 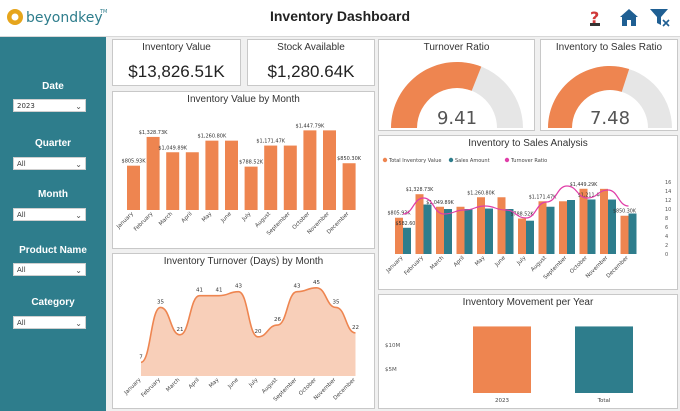 I want to click on legend-label: Sales Amount, so click(x=472, y=161).